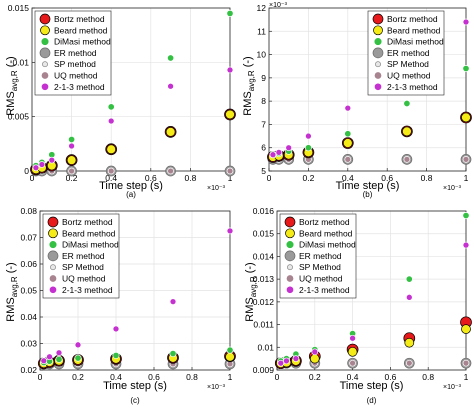  I want to click on y-tick-label: 0.01, so click(20, 62).